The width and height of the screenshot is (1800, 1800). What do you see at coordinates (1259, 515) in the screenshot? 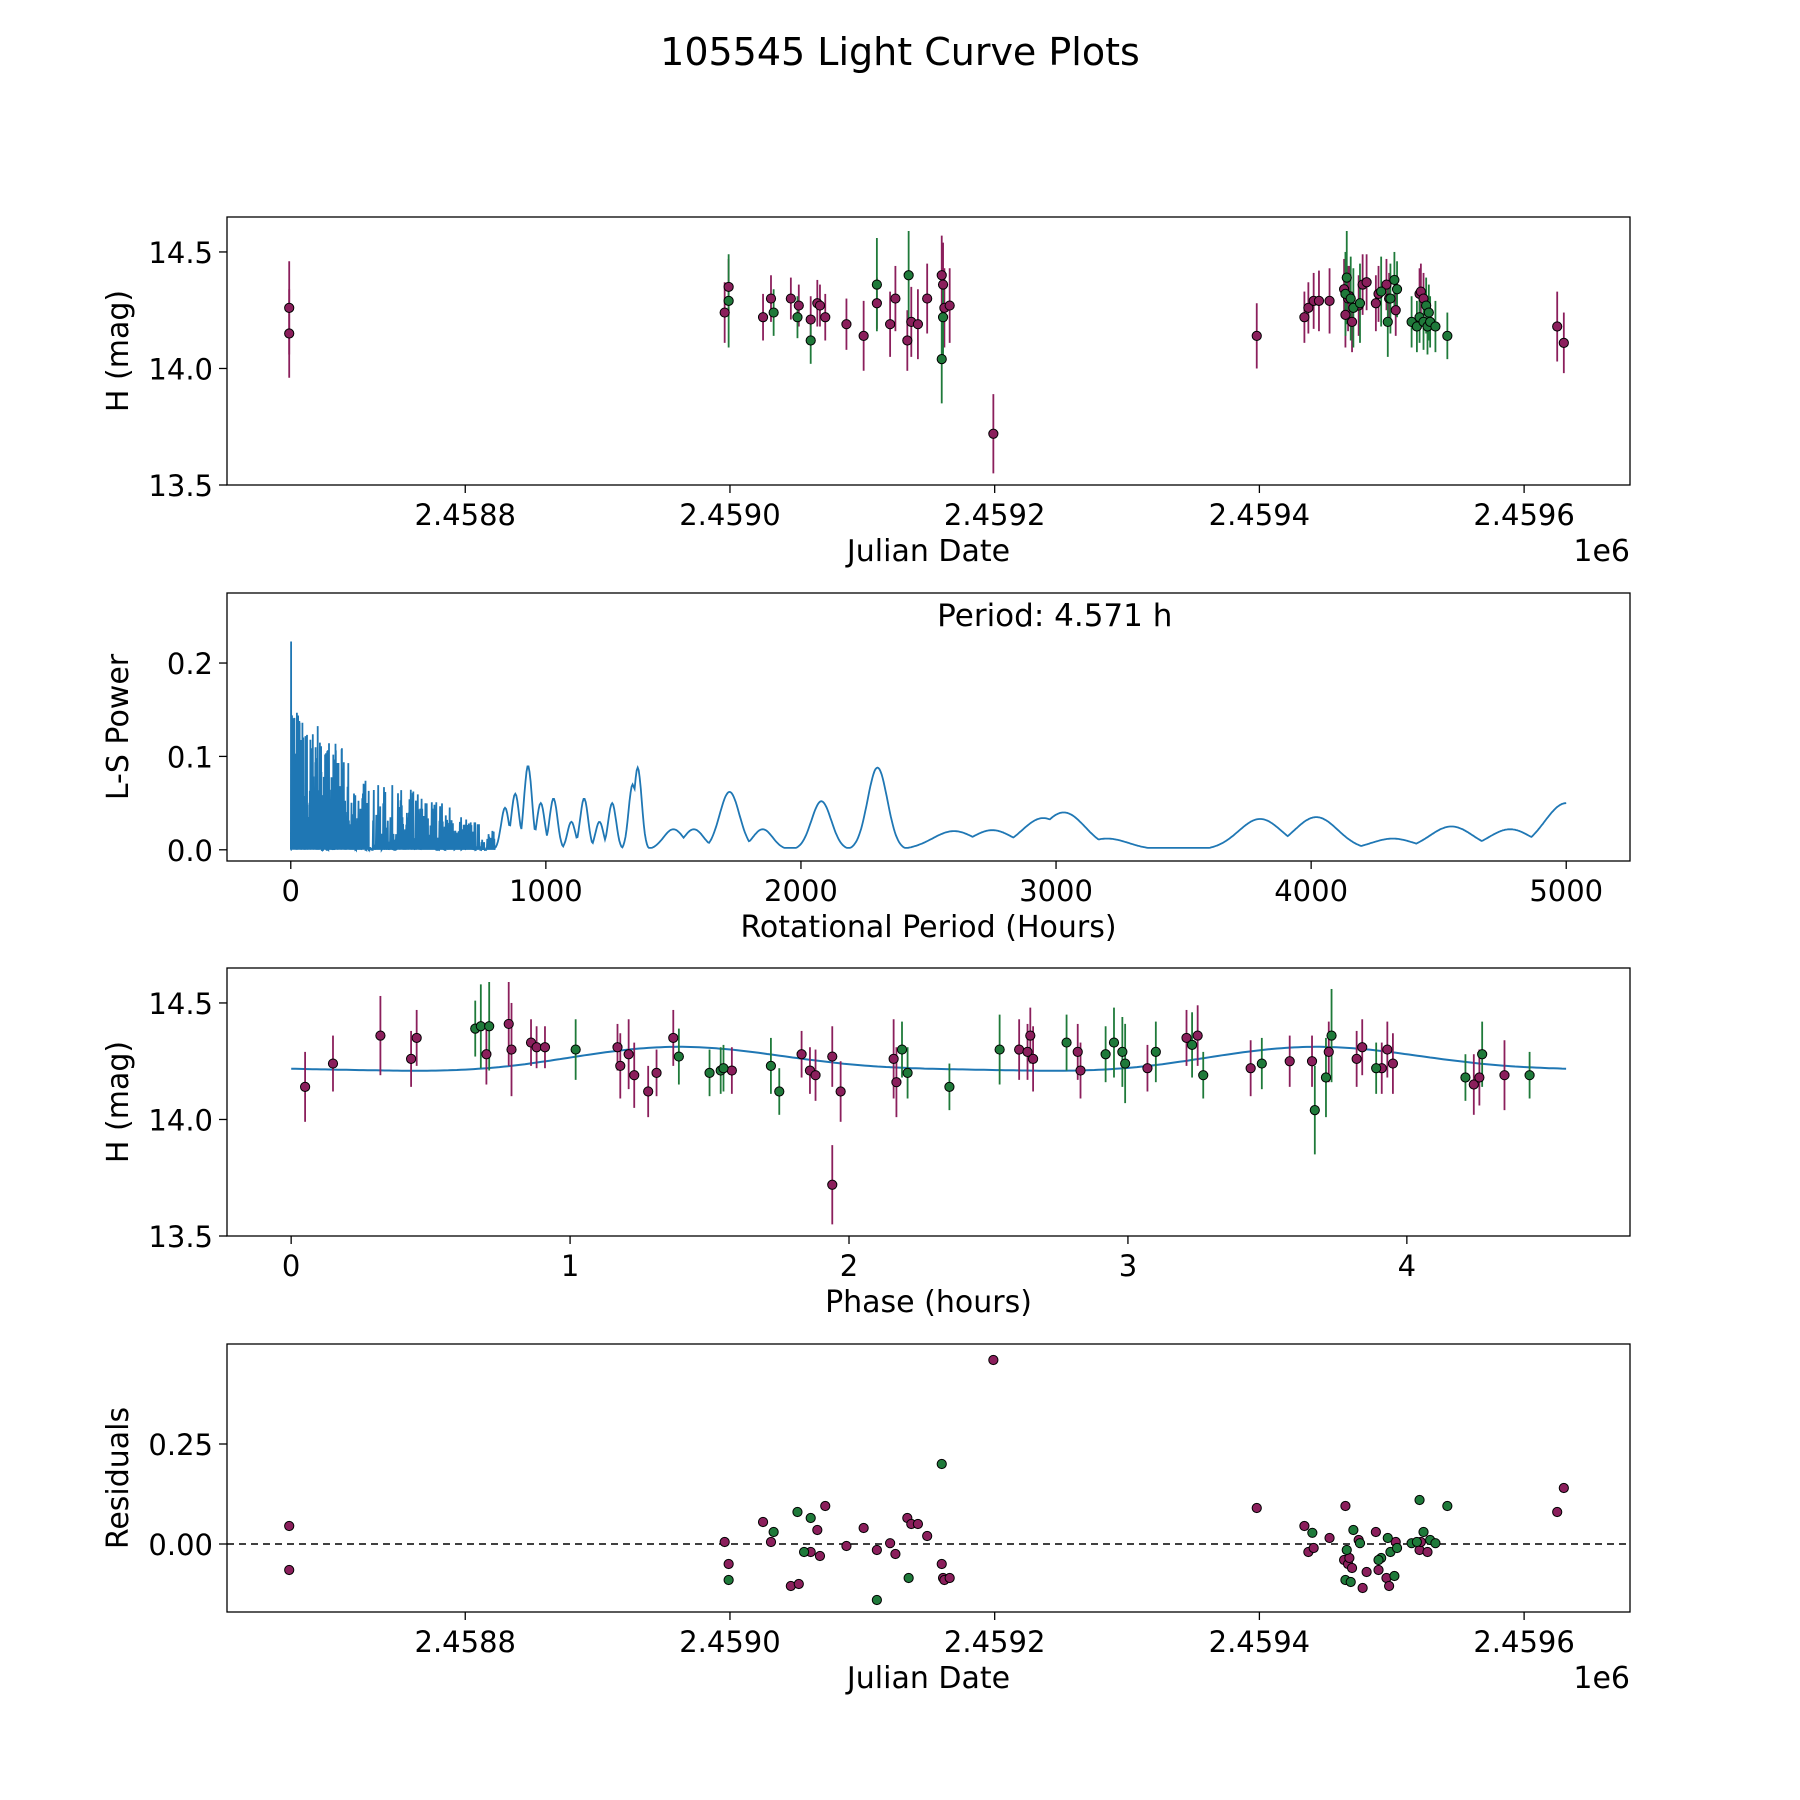
I see `lightcurve-xtick-label: 2.4594` at bounding box center [1259, 515].